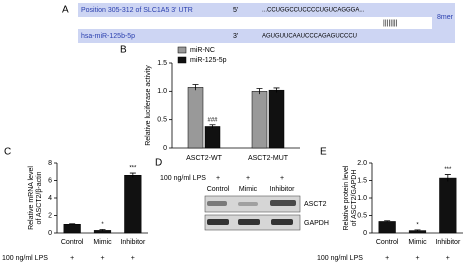 This screenshot has height=267, width=474. What do you see at coordinates (39, 197) in the screenshot?
I see `y-axis-label: of ASCT2/β-actin` at bounding box center [39, 197].